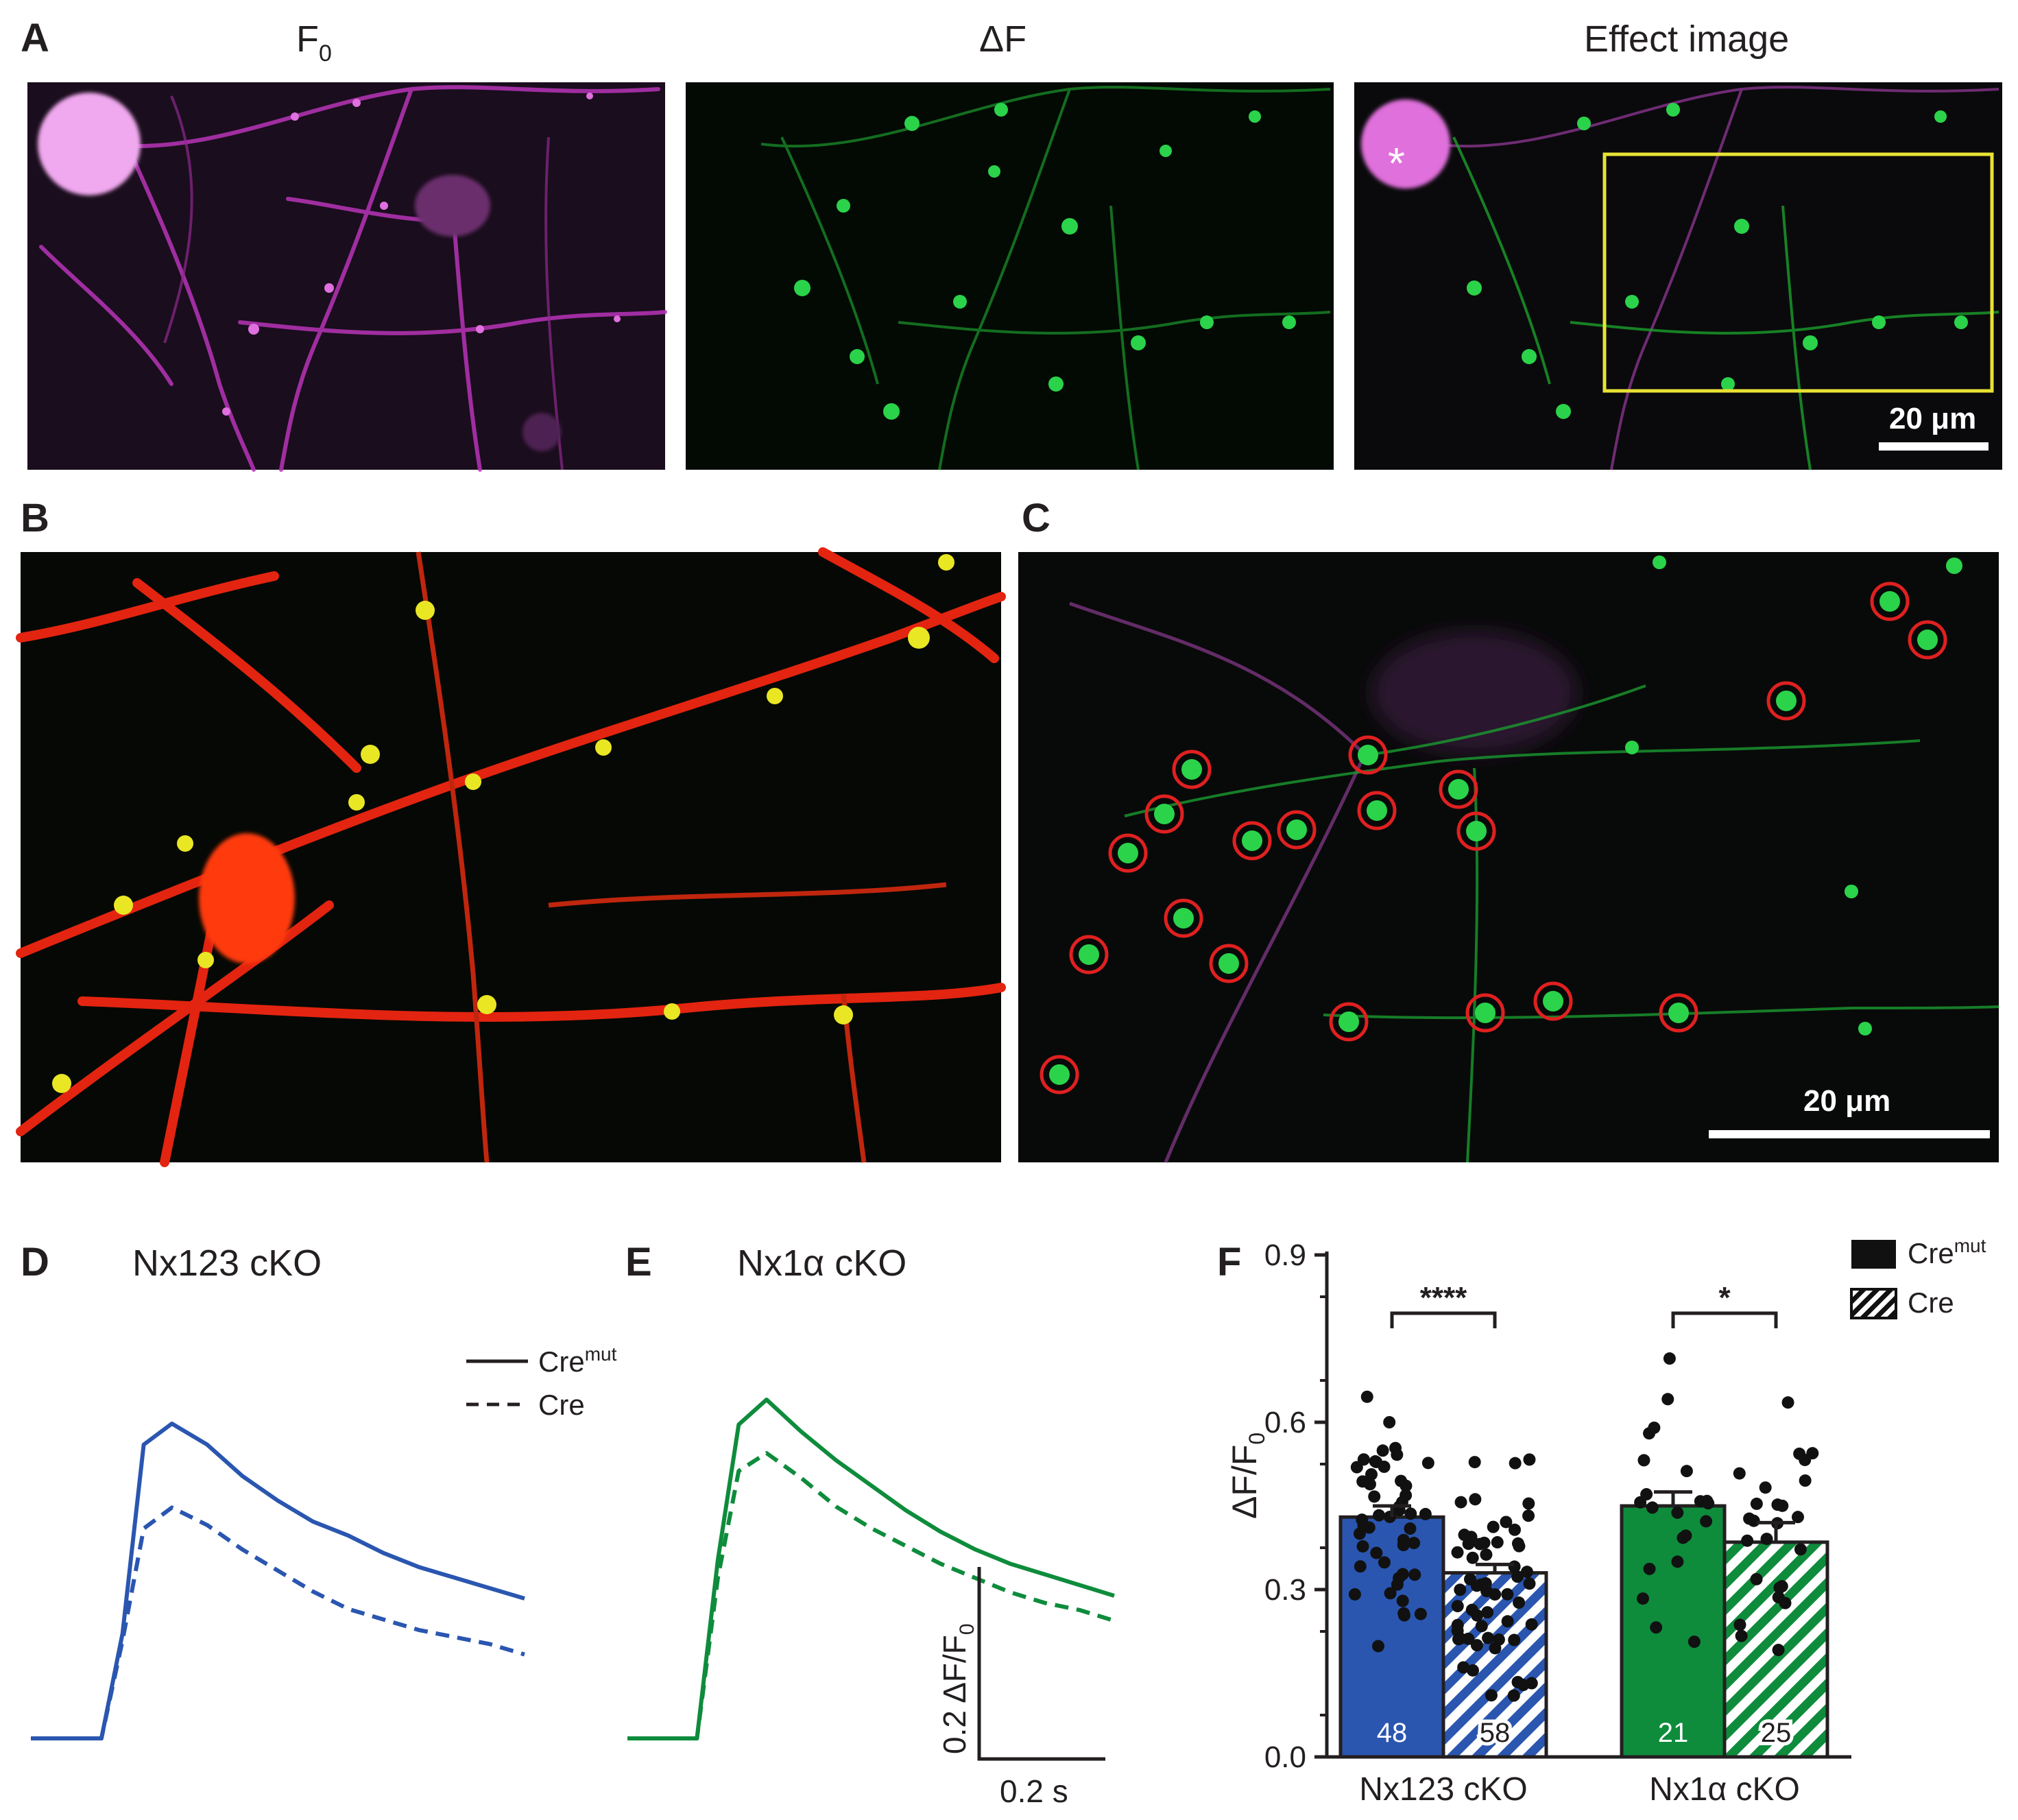  What do you see at coordinates (1931, 1253) in the screenshot?
I see `legend-cremut-text: Cre` at bounding box center [1931, 1253].